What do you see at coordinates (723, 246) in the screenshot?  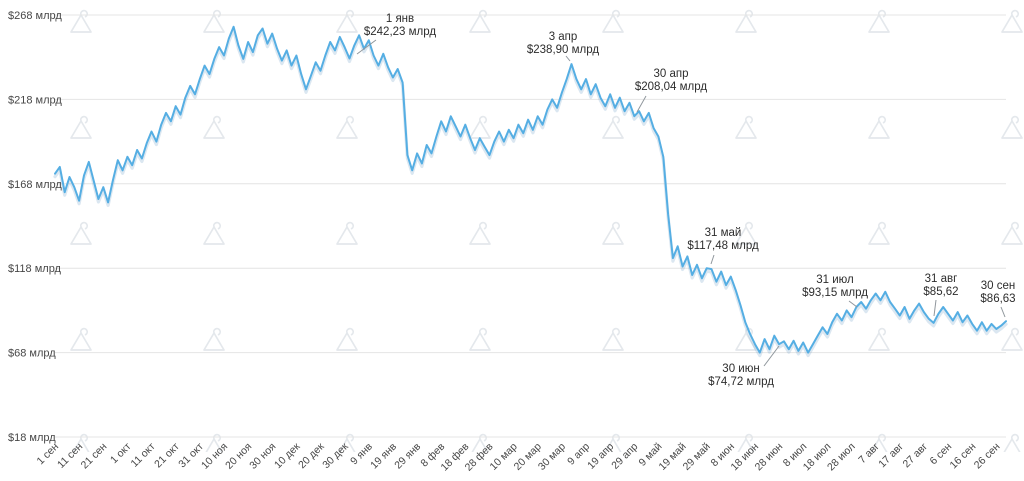 I see `annotation-value: $117,48 млрд` at bounding box center [723, 246].